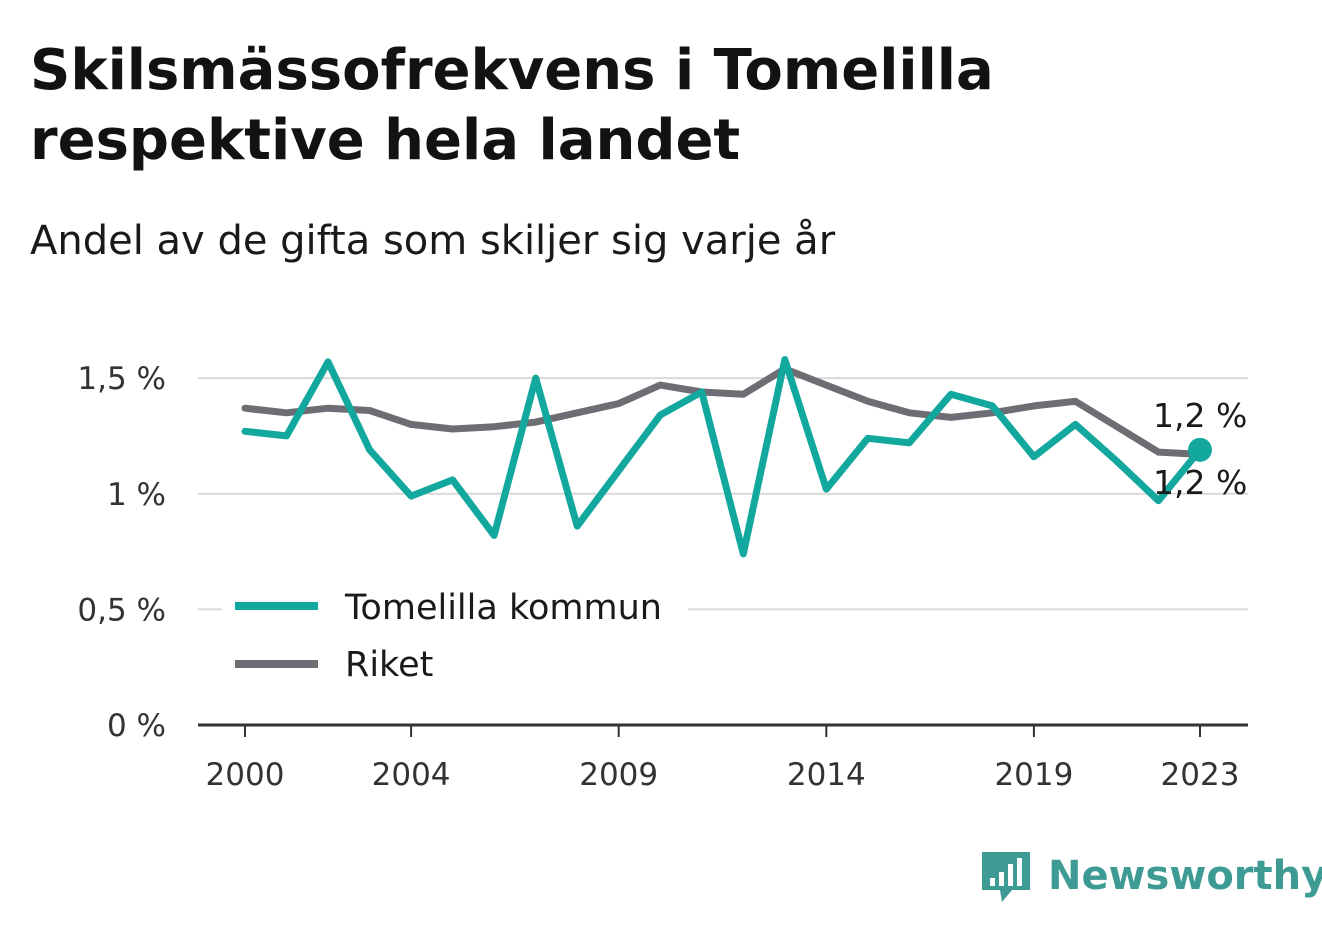 This screenshot has height=939, width=1322. What do you see at coordinates (1033, 775) in the screenshot?
I see `x-tick-label: 2019` at bounding box center [1033, 775].